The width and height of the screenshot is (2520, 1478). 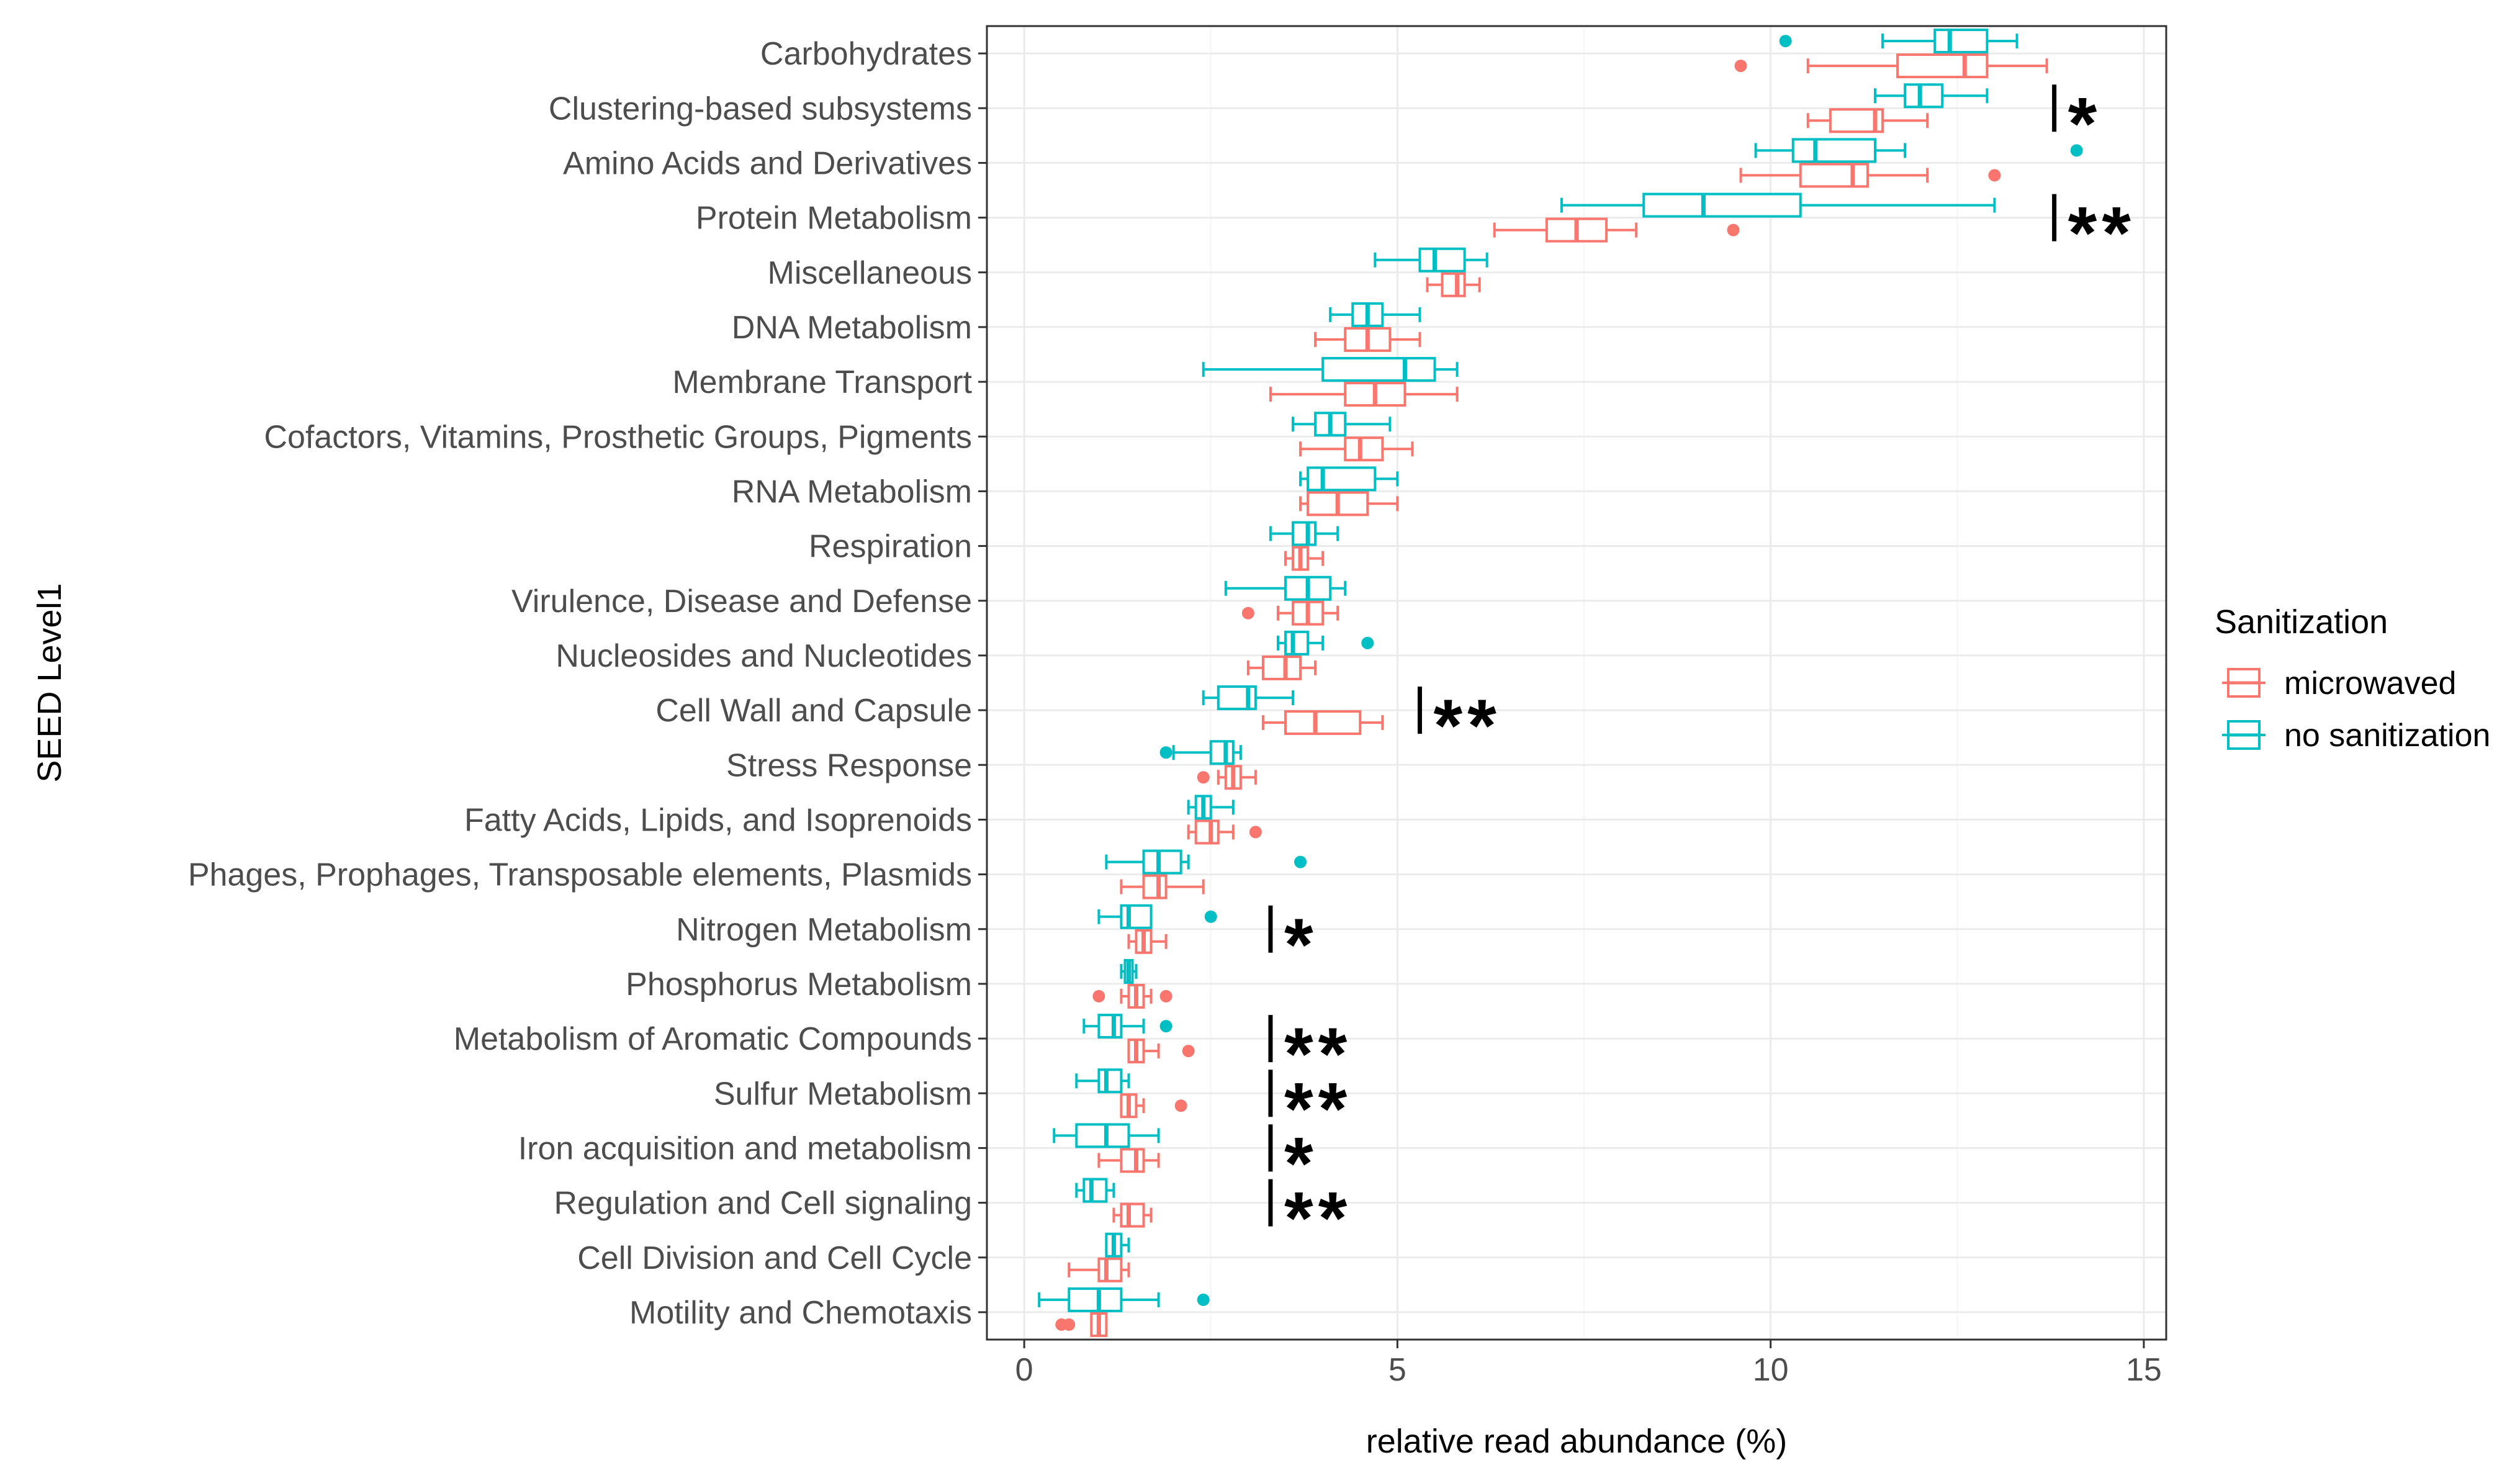 I want to click on x-tick-label: 10, so click(x=1771, y=1370).